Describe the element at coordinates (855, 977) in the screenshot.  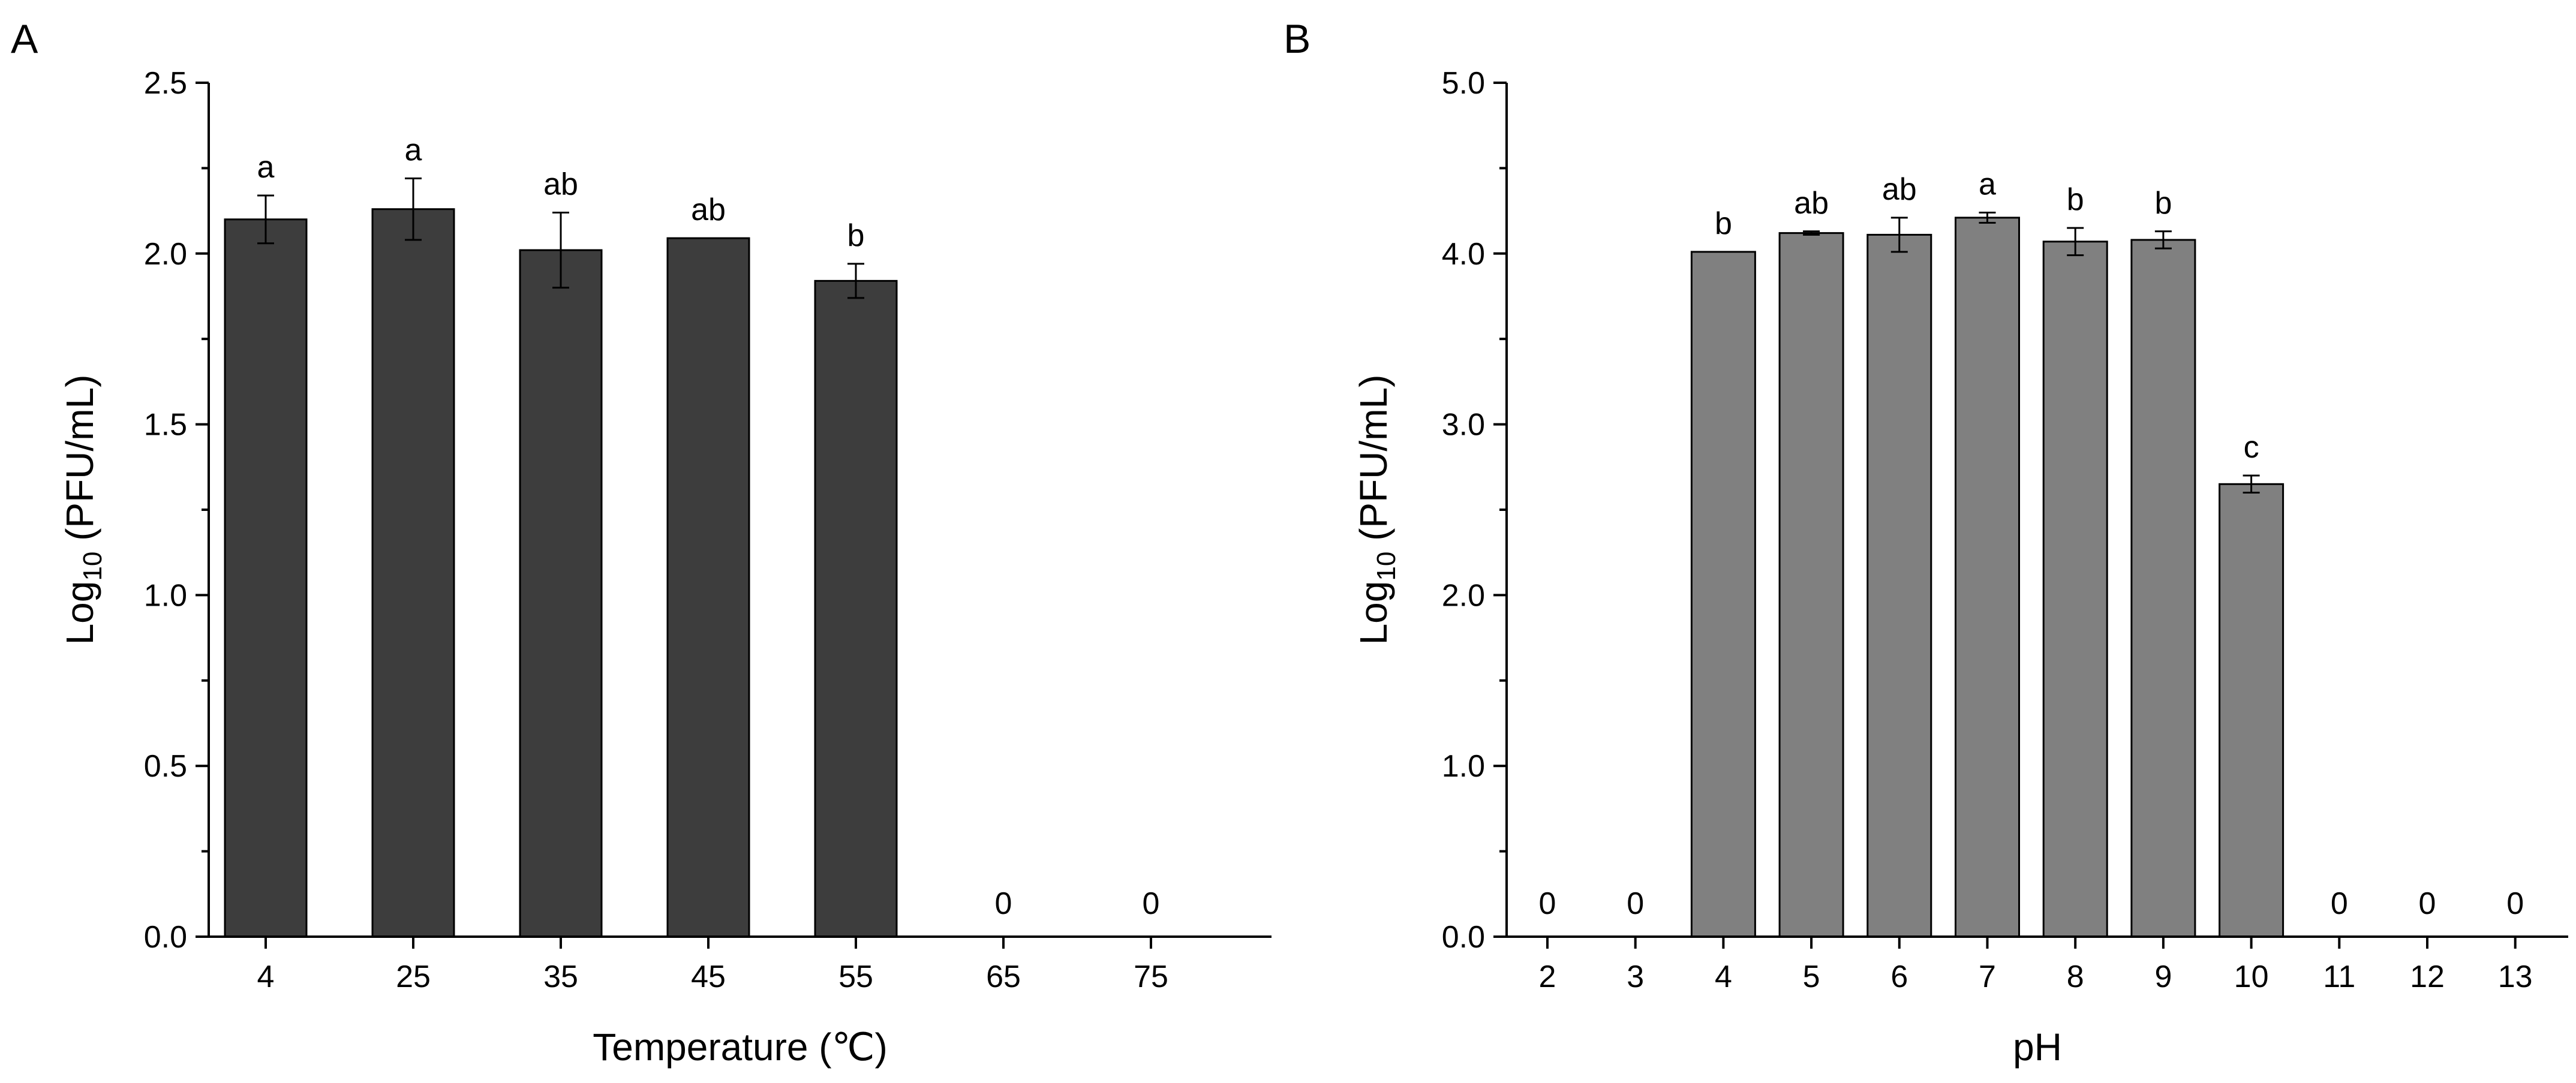
I see `panel-a-x-tick-label: 55` at that location.